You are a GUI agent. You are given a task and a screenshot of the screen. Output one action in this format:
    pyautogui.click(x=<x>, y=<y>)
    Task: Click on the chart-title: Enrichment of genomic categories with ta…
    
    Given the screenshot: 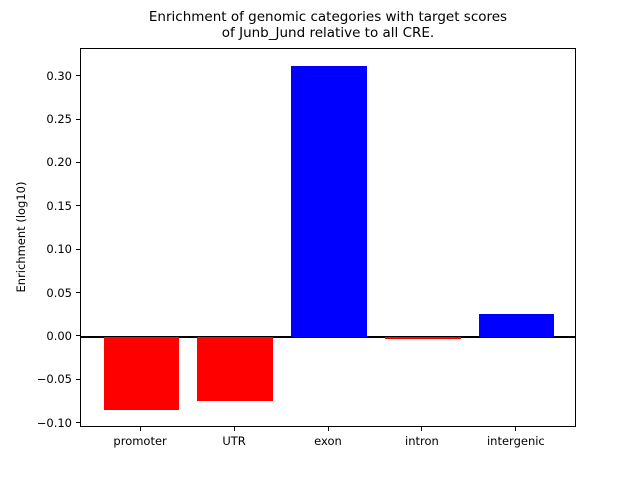 What is the action you would take?
    pyautogui.click(x=328, y=25)
    